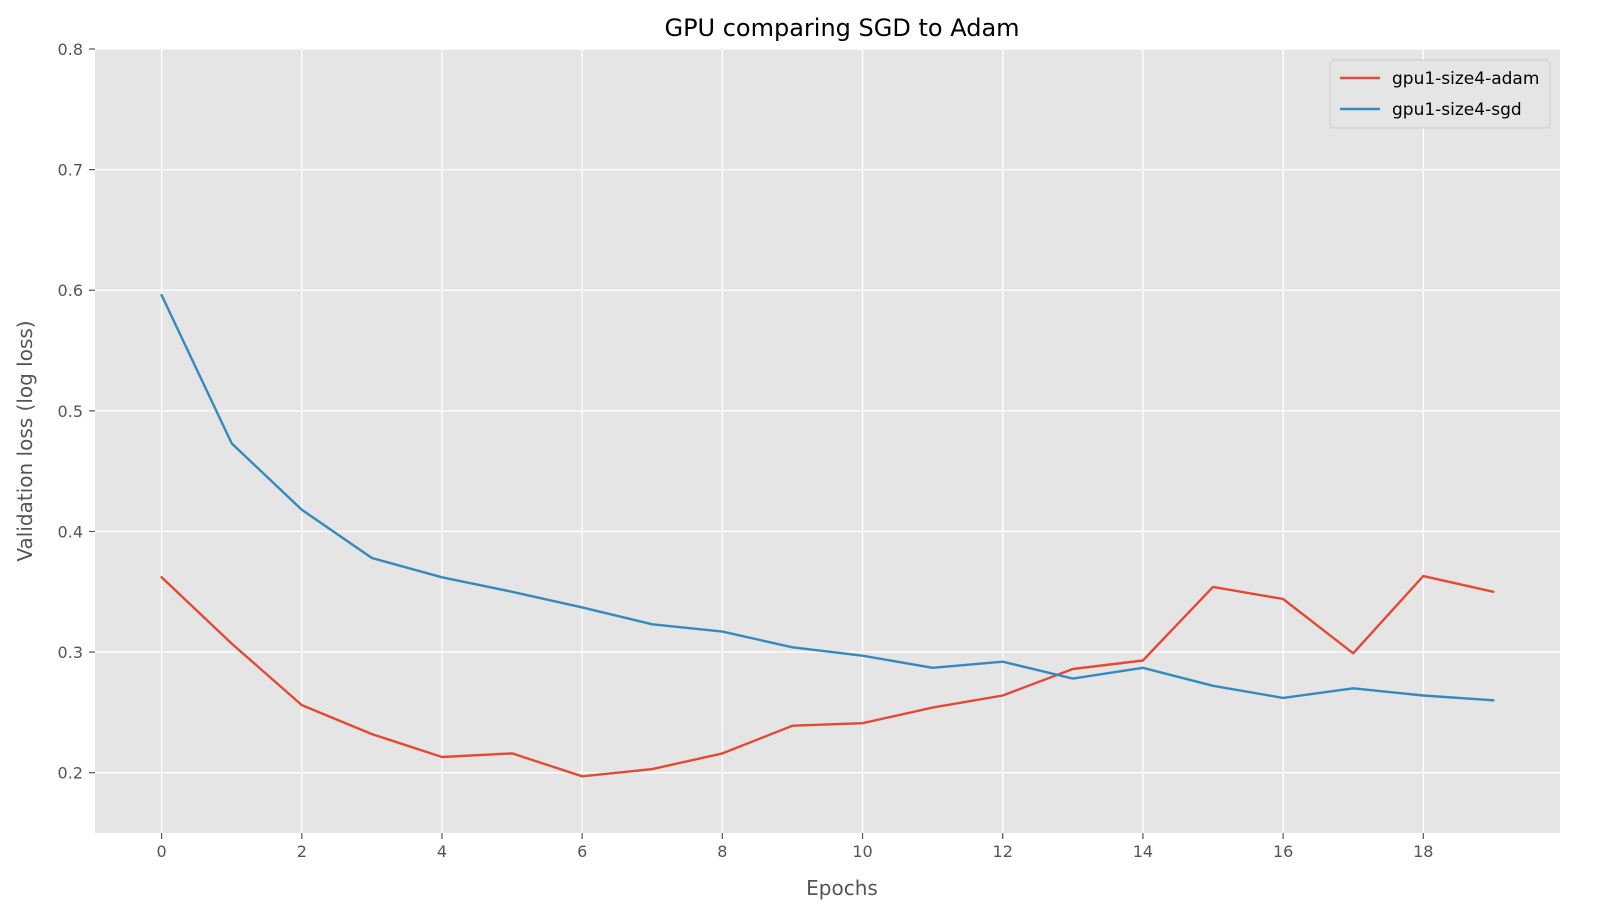  I want to click on legend-box, so click(1440, 94).